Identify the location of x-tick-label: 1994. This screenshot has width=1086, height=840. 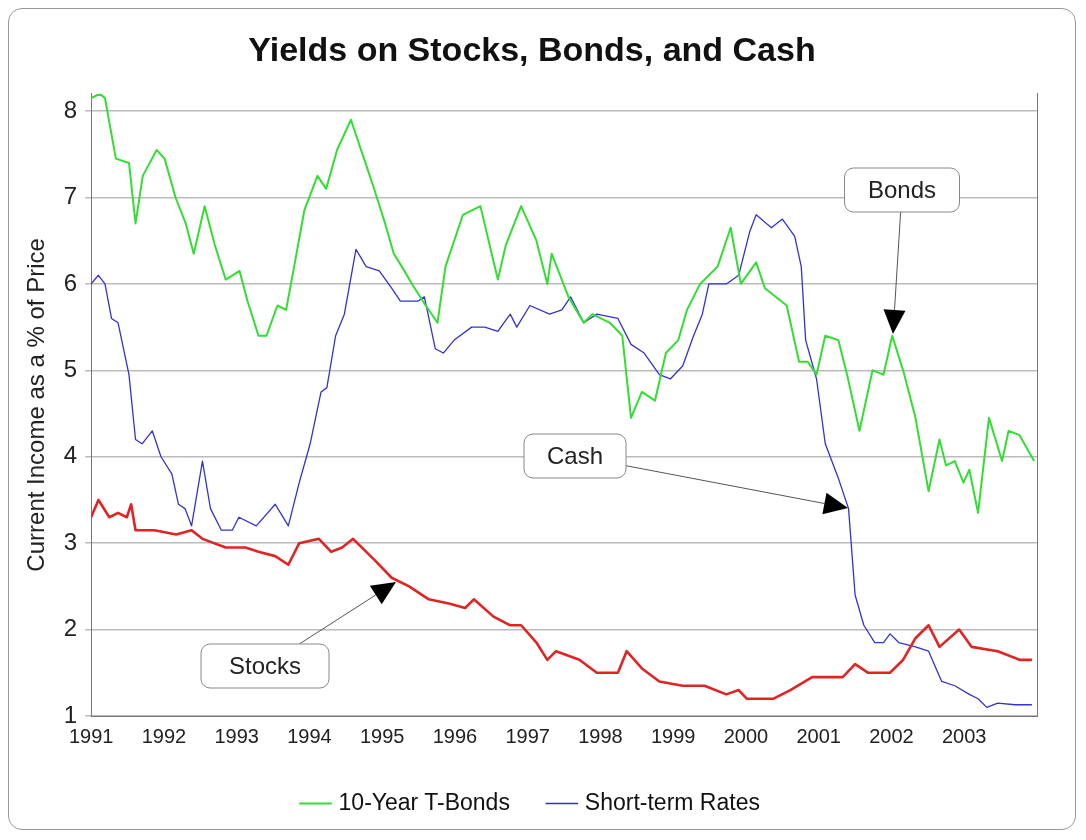
(309, 735).